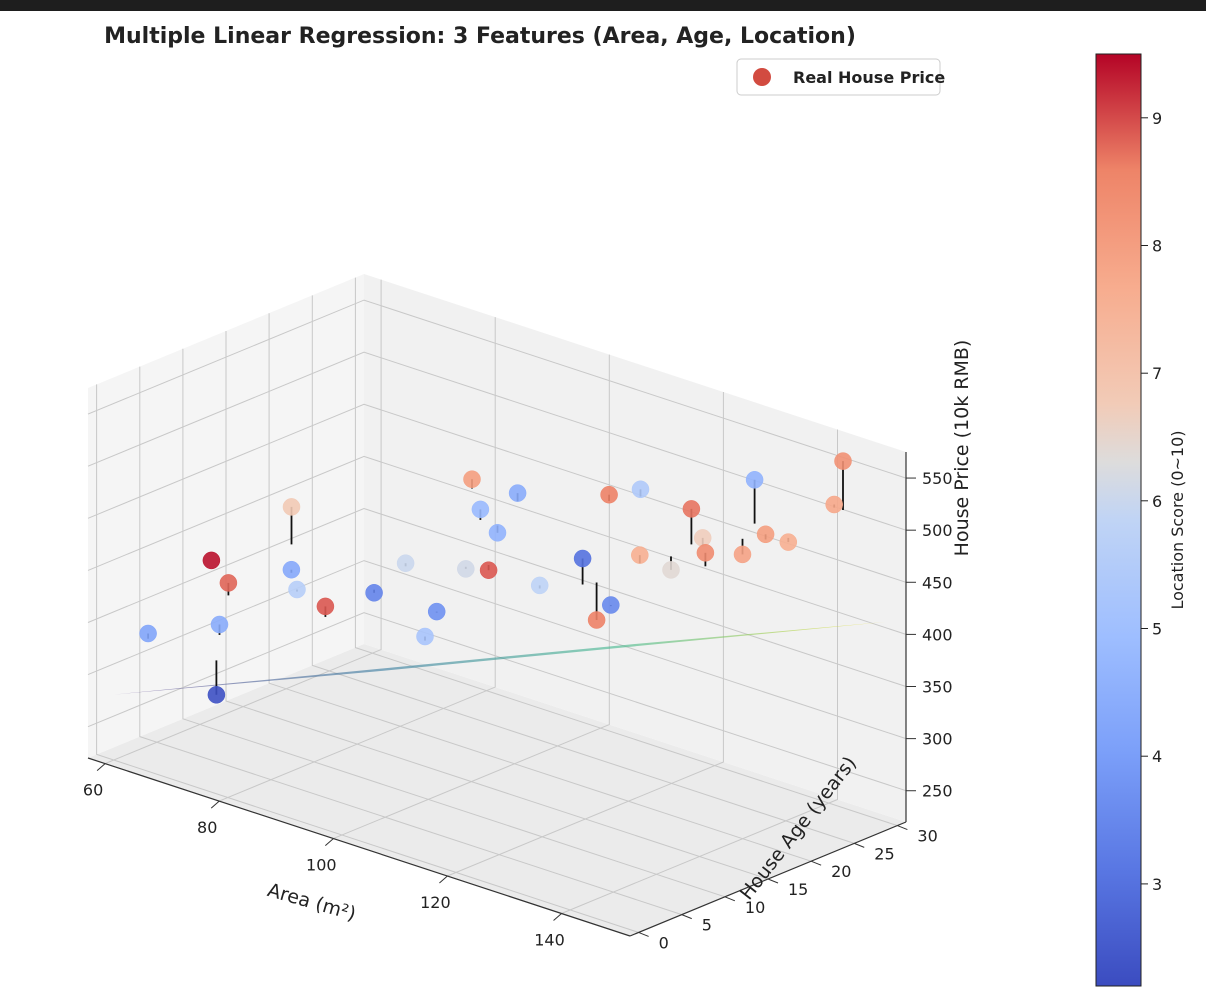 Image resolution: width=1206 pixels, height=1000 pixels. I want to click on colorbar-tick-label: 9, so click(1157, 118).